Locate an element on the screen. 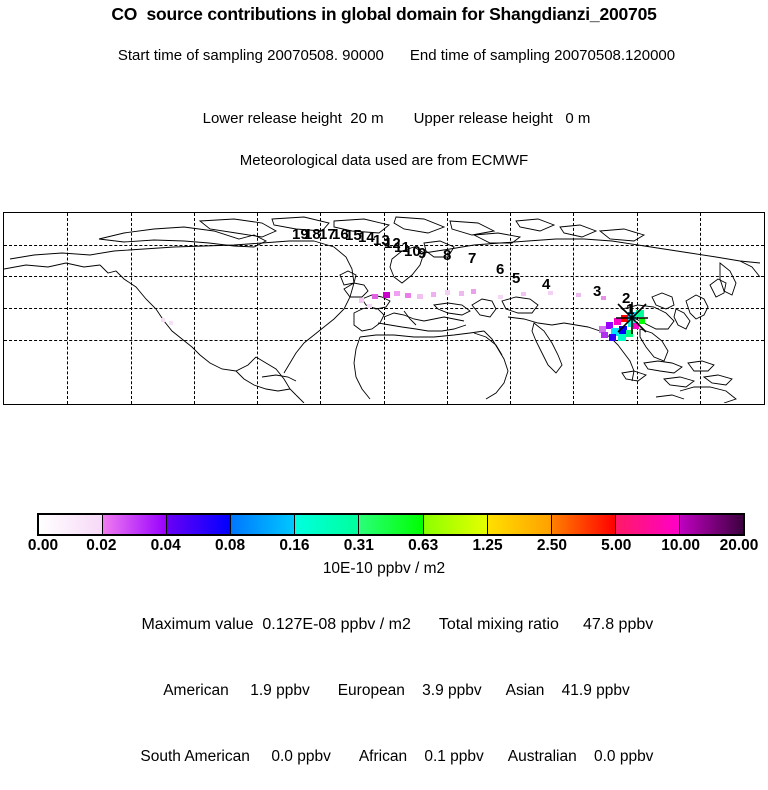 The image size is (768, 790). region-label-american: American is located at coordinates (196, 690).